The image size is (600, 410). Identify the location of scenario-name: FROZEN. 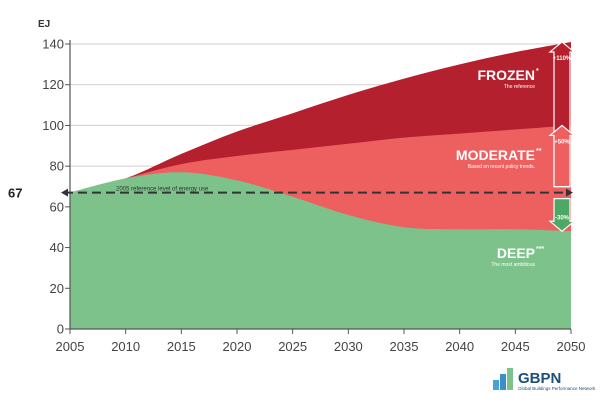
(506, 75).